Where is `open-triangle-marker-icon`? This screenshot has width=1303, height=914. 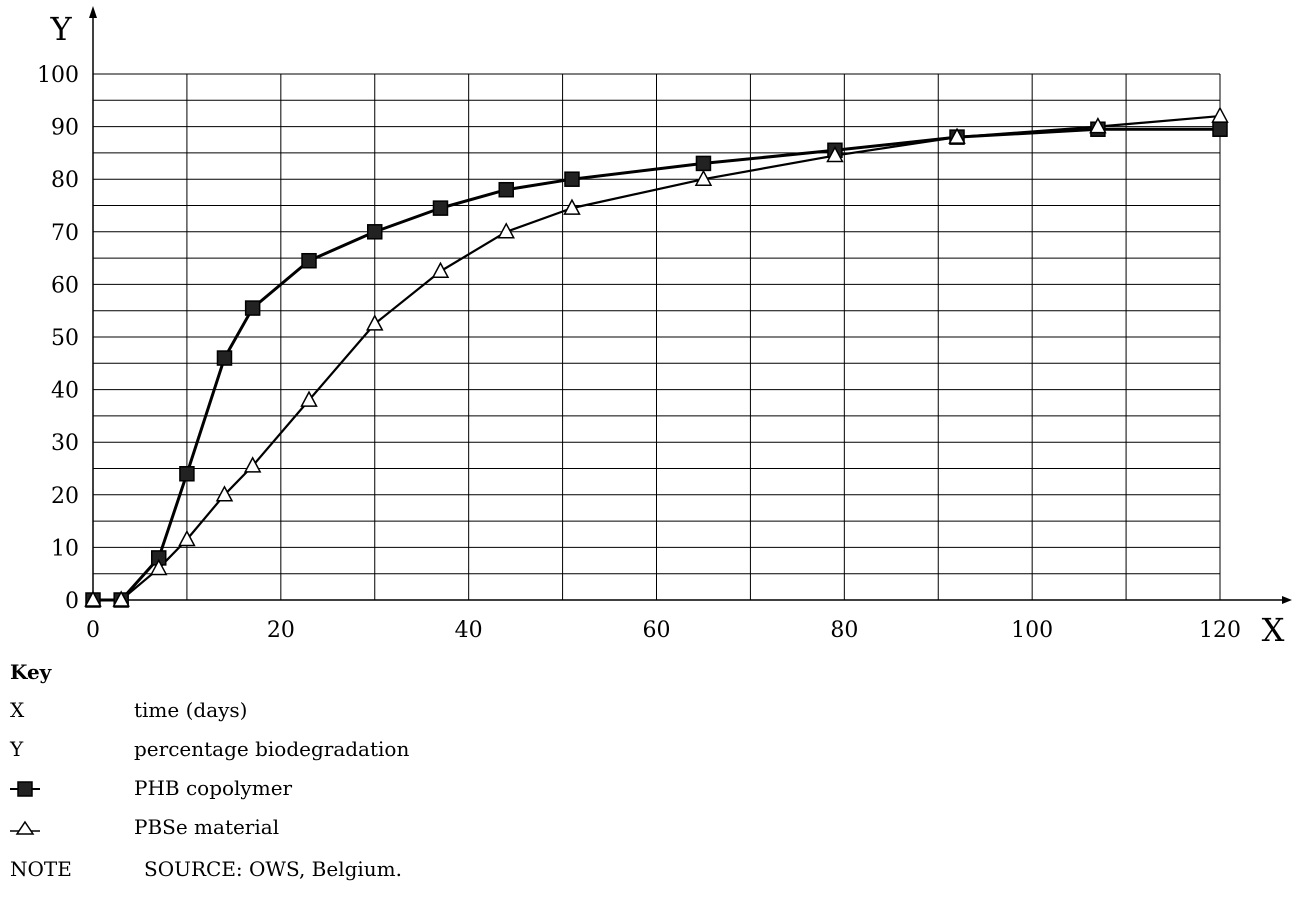 open-triangle-marker-icon is located at coordinates (25, 827).